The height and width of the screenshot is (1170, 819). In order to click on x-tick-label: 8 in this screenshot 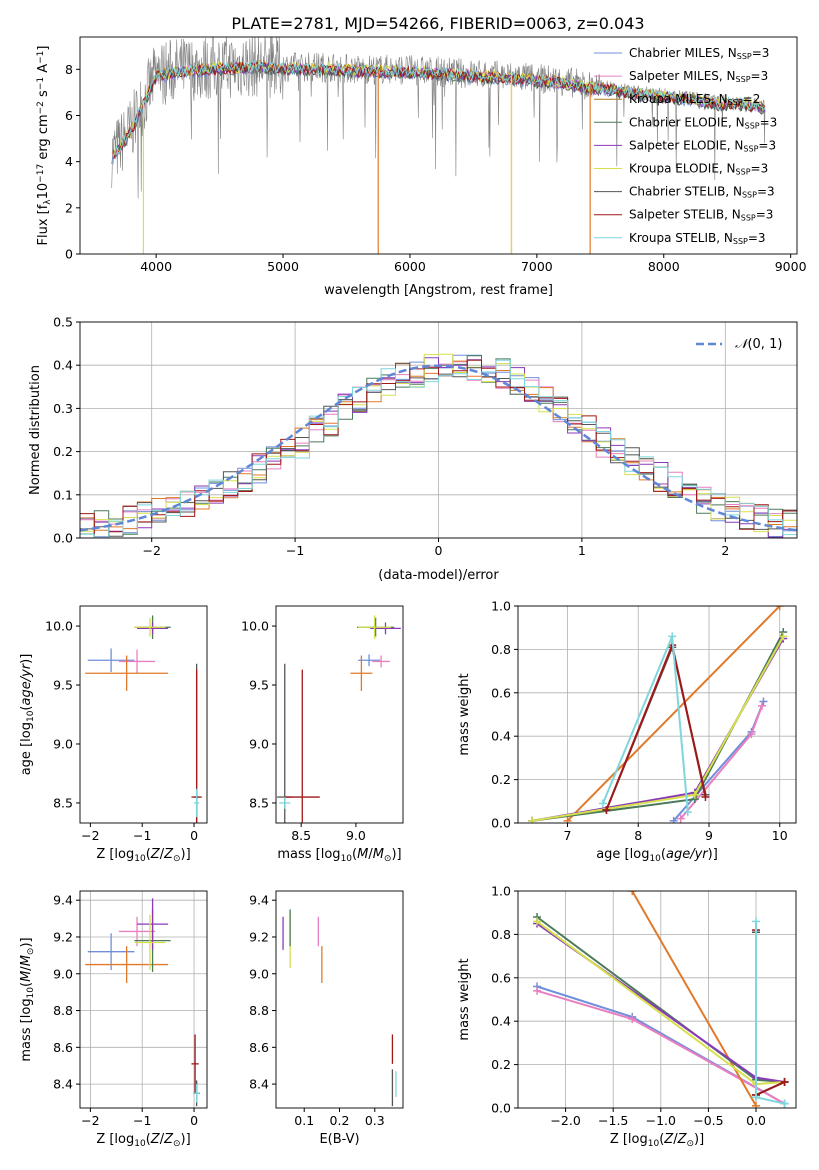, I will do `click(638, 835)`.